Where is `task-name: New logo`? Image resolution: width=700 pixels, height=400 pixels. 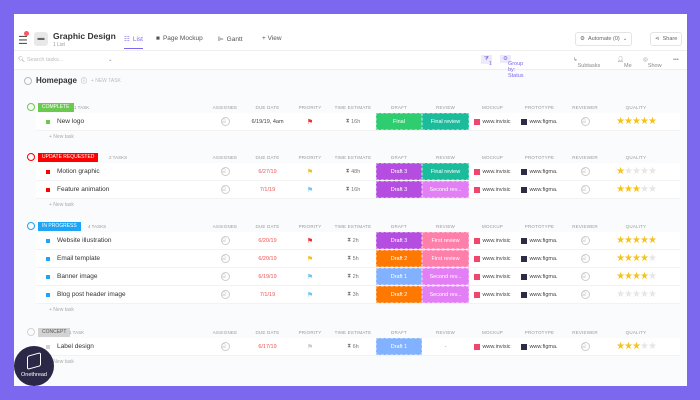
task-name: New logo is located at coordinates (71, 121).